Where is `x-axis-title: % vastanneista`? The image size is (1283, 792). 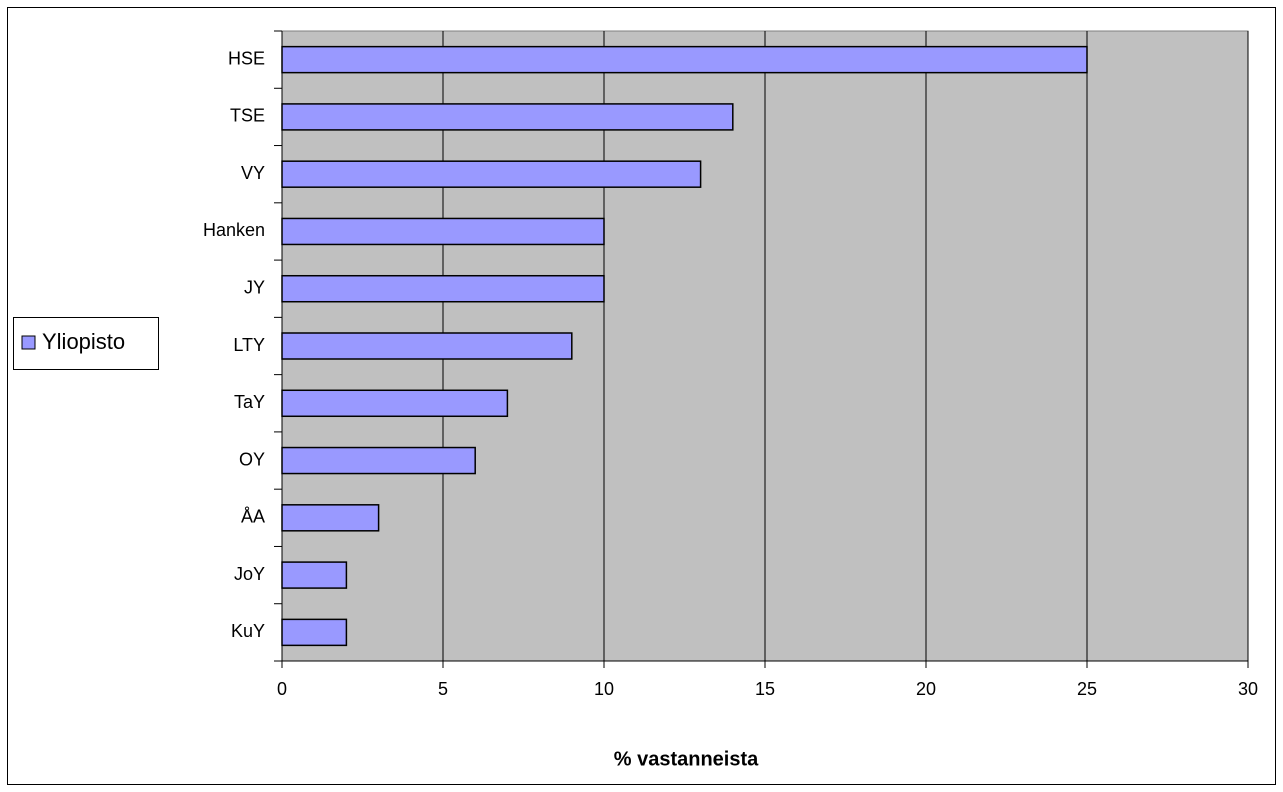 x-axis-title: % vastanneista is located at coordinates (686, 759).